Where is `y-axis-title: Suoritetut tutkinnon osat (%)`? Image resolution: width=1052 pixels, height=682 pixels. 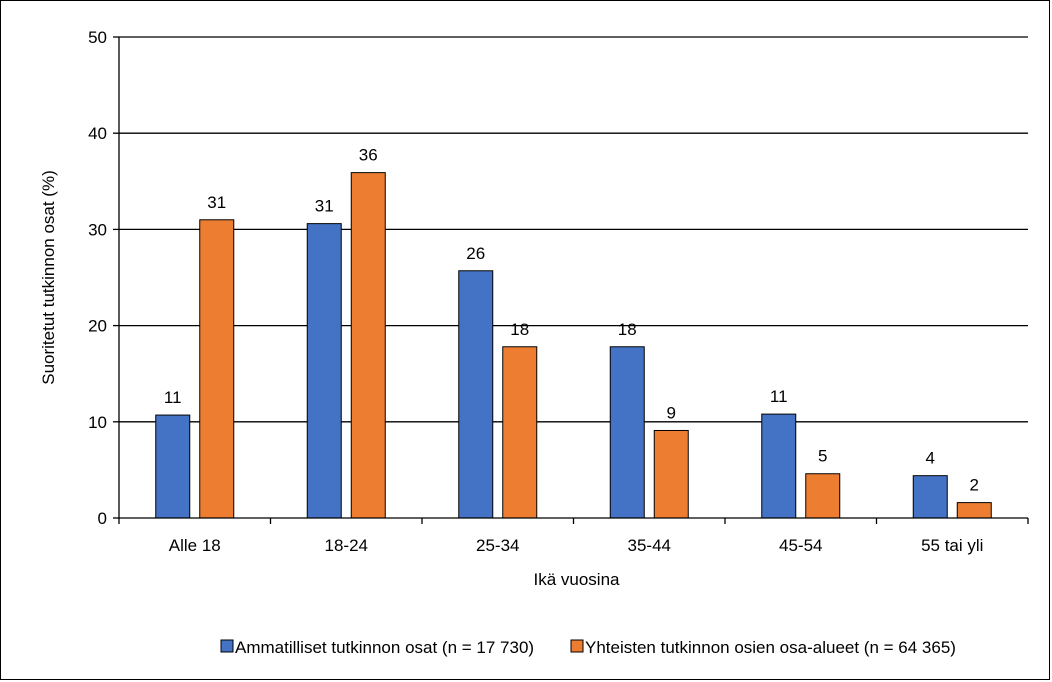 y-axis-title: Suoritetut tutkinnon osat (%) is located at coordinates (48, 277).